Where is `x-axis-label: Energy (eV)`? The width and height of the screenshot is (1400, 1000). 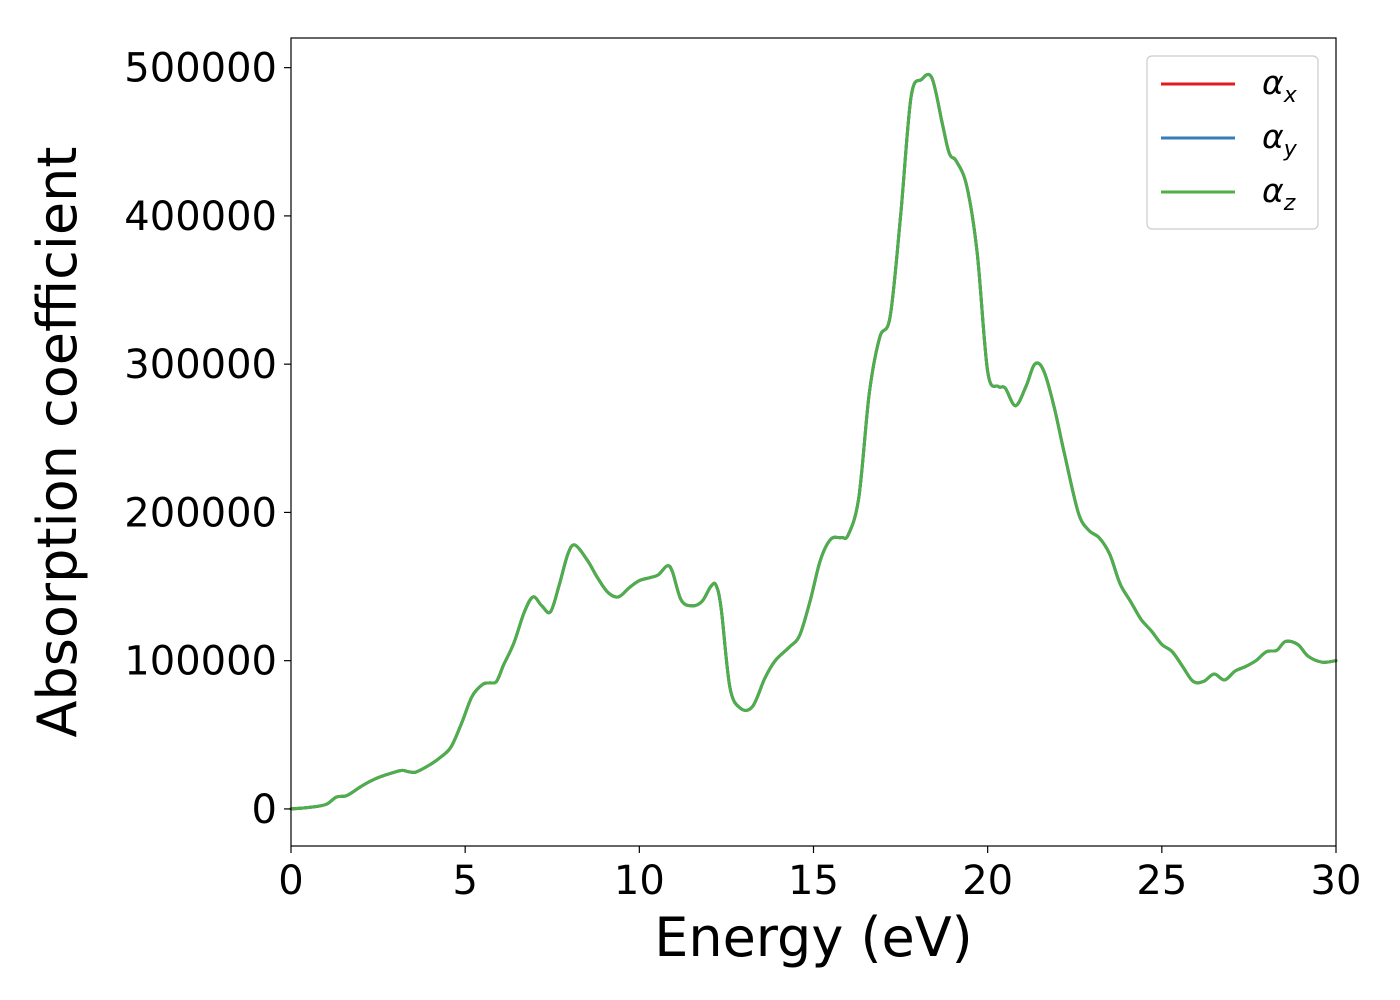
x-axis-label: Energy (eV) is located at coordinates (813, 937).